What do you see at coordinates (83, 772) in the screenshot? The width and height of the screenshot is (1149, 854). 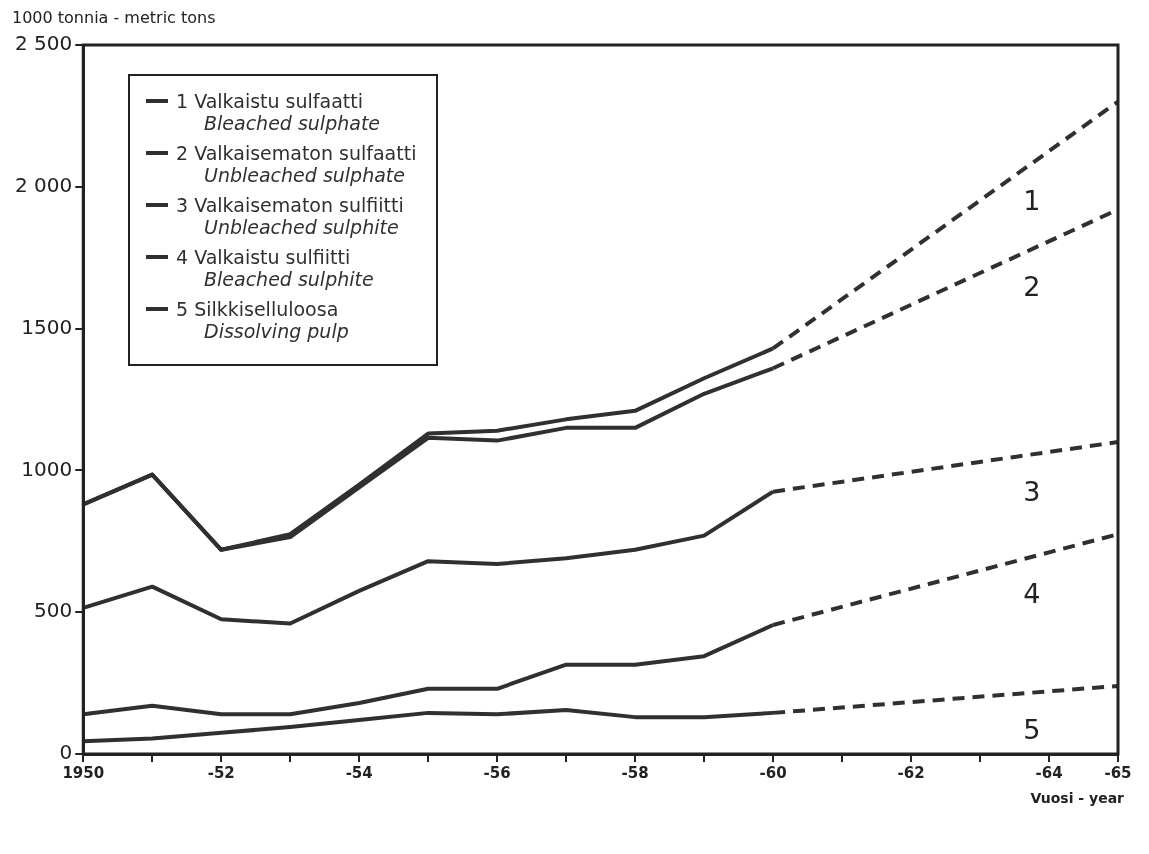 I see `x-tick-label: 1950` at bounding box center [83, 772].